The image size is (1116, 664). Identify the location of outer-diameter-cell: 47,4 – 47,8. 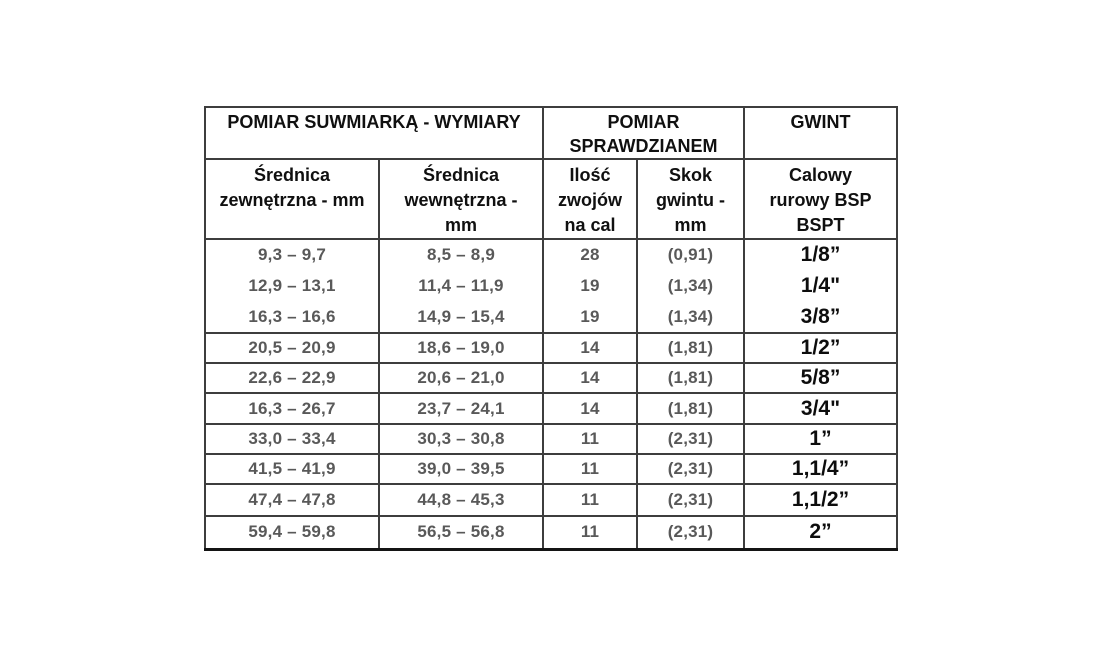
(292, 500).